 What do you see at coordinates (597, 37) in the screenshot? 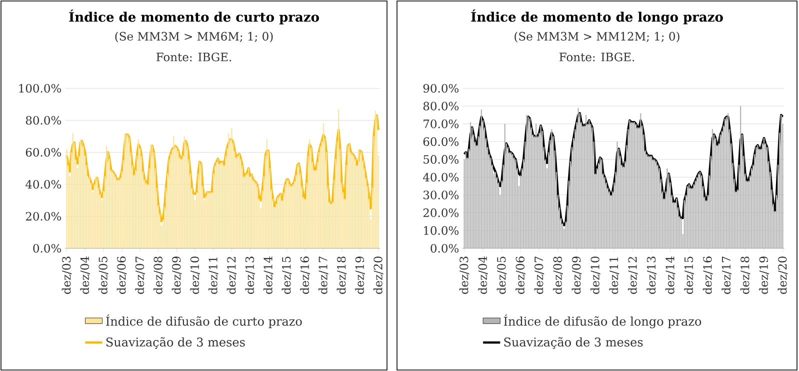
I see `chart-subtitle: (Se MM3M > MM12M; 1; 0)` at bounding box center [597, 37].